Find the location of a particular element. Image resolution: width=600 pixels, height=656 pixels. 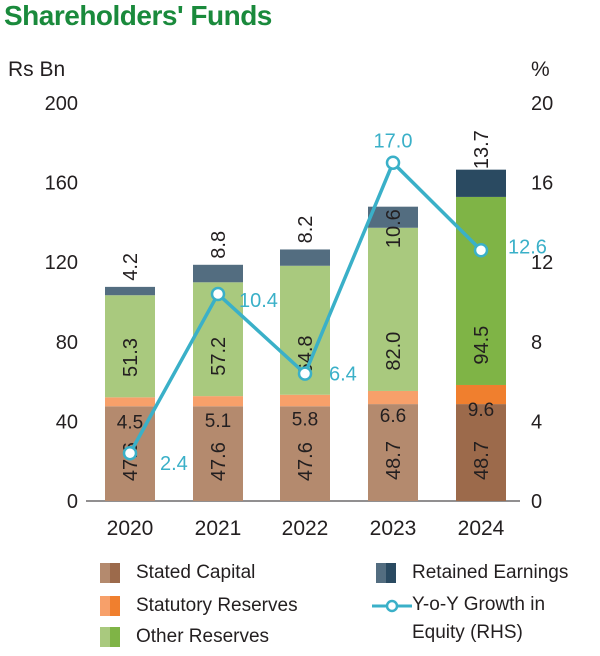

y-left-axis-label: Rs Bn is located at coordinates (36, 69).